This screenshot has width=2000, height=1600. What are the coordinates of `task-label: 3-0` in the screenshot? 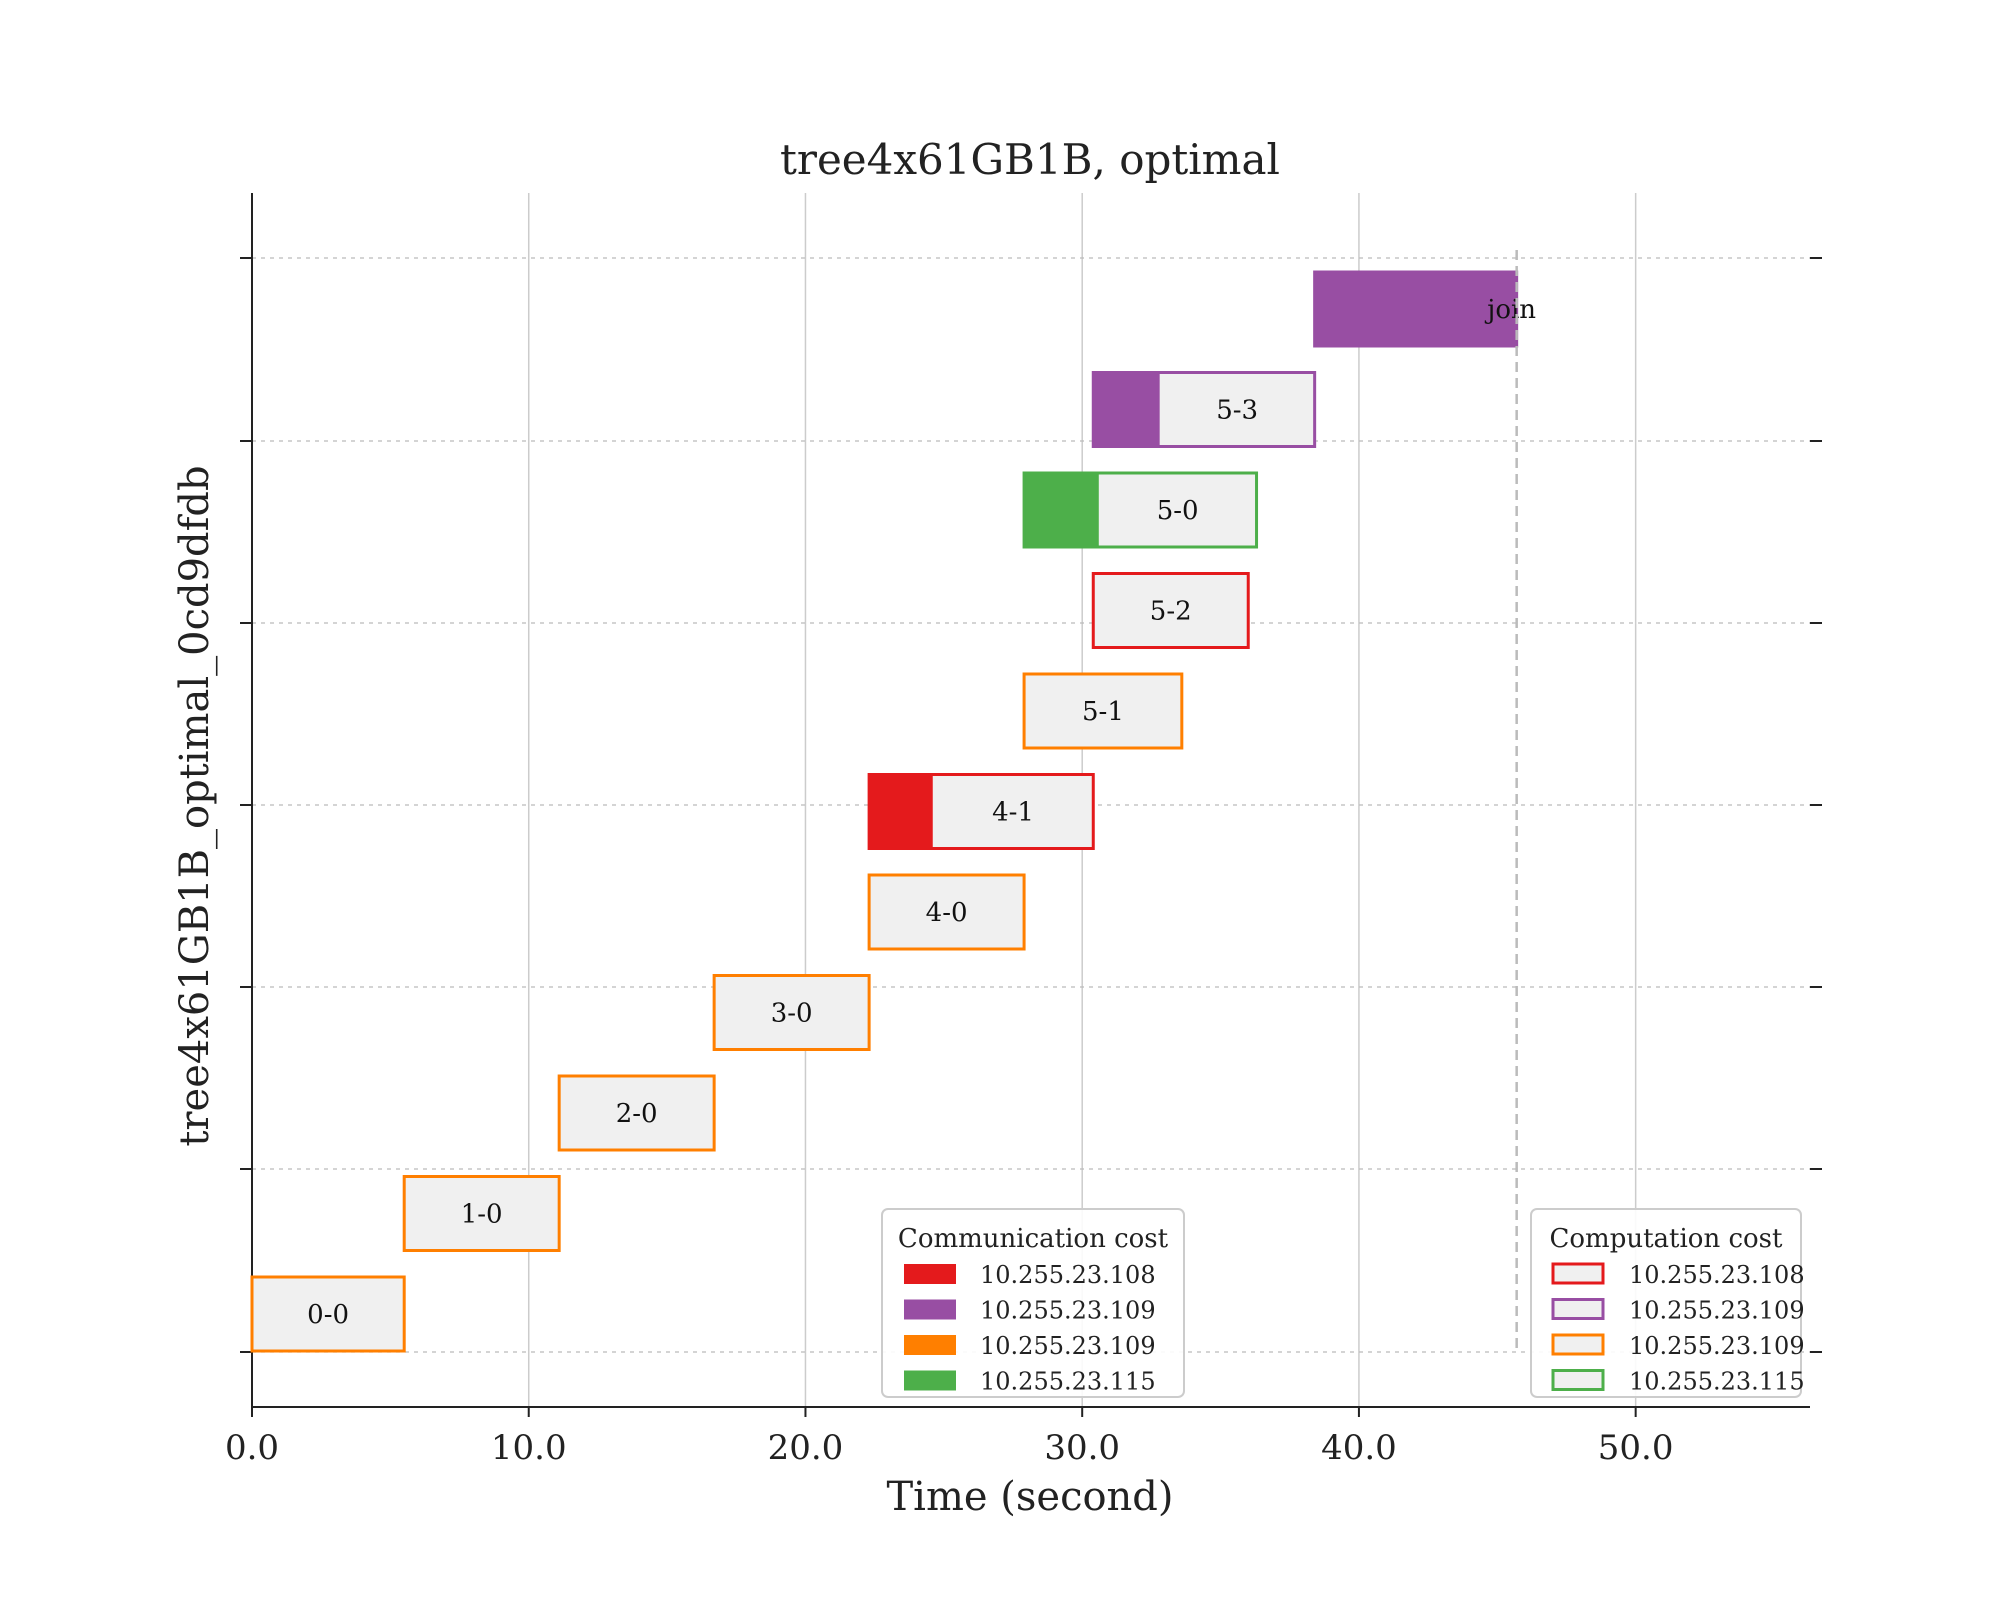 It's located at (792, 1014).